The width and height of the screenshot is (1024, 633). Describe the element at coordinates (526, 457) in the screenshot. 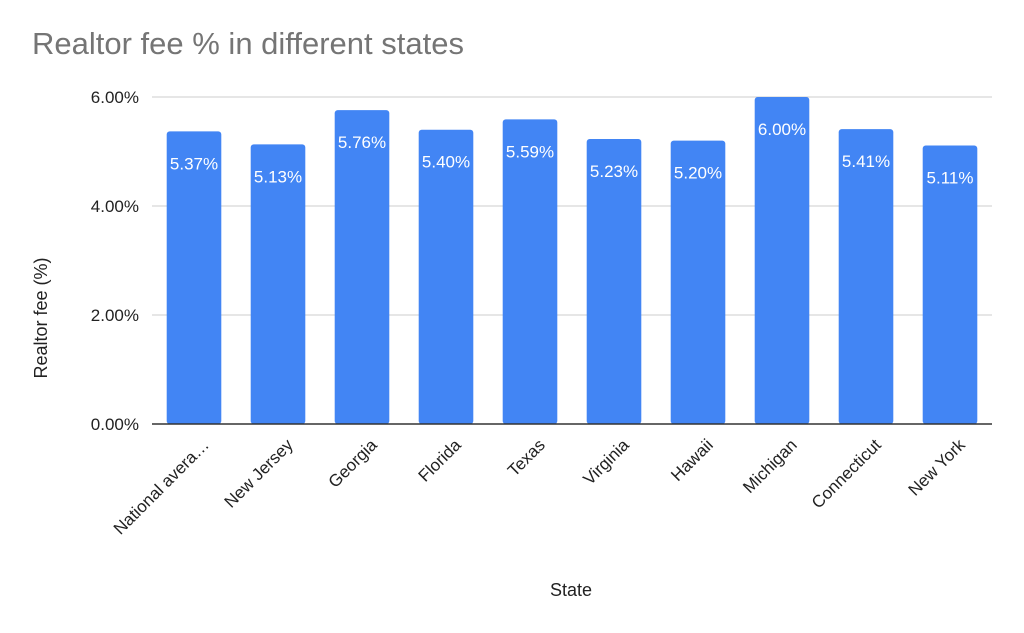

I see `x-tick-label: Texas` at that location.